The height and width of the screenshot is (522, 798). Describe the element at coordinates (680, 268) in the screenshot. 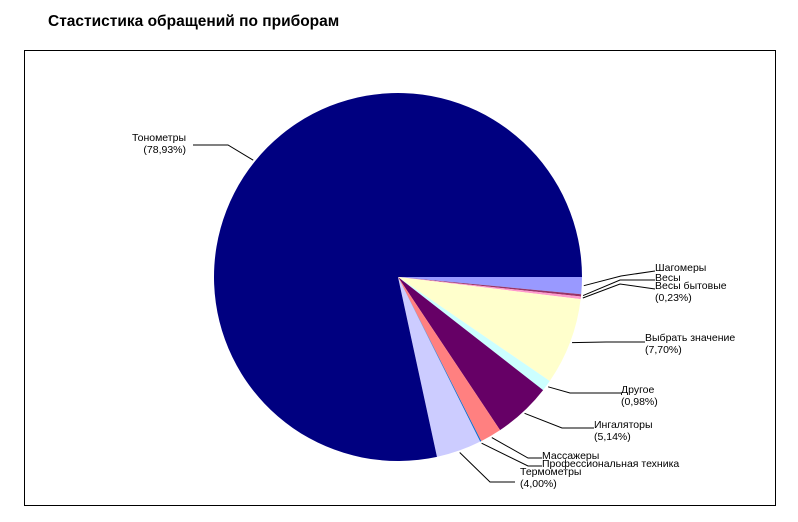

I see `slice-label-1: Шагомеры` at that location.